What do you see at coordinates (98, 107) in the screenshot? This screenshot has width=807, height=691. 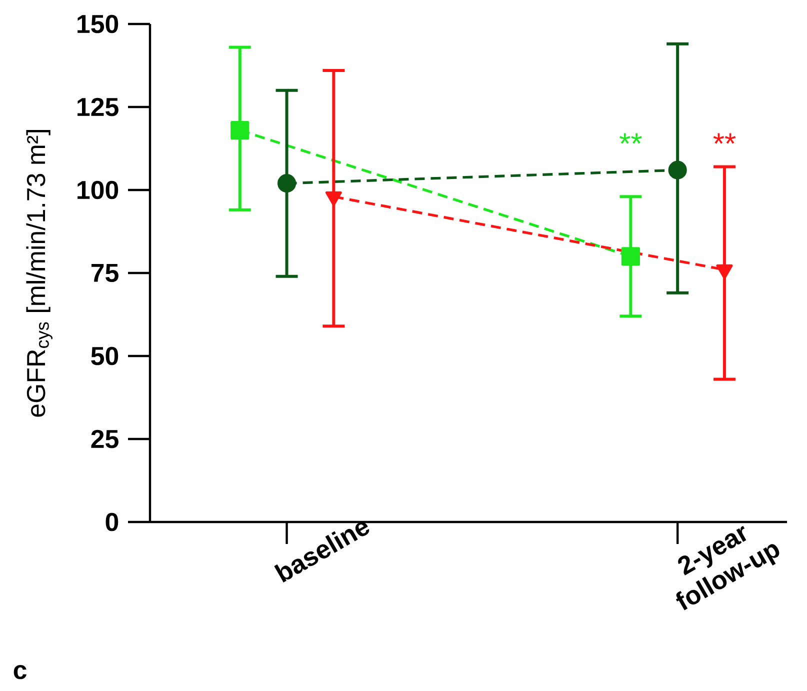 I see `y-tick-label: 125` at bounding box center [98, 107].